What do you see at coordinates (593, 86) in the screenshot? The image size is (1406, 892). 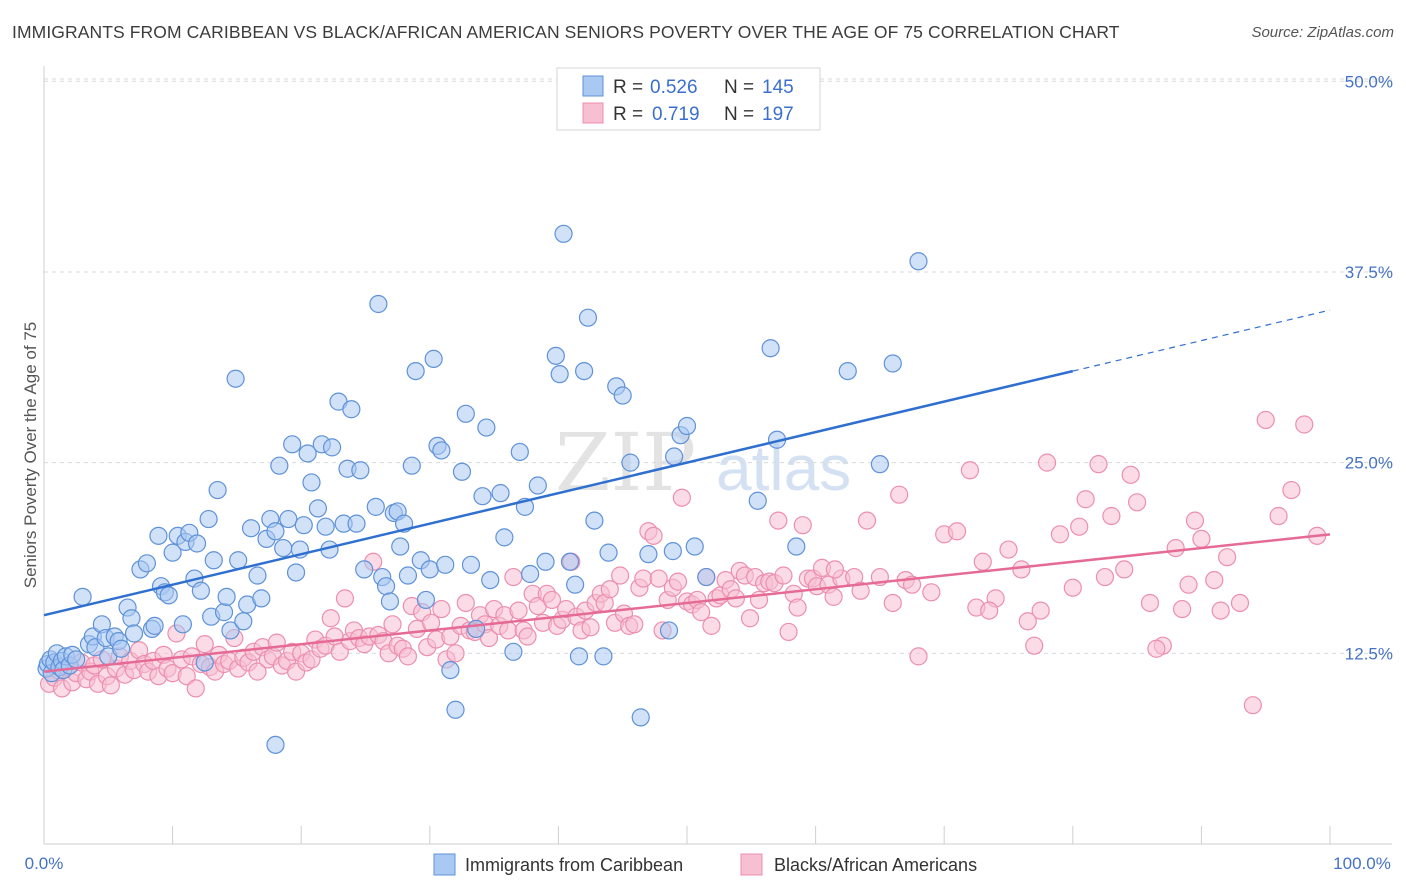 I see `legend-swatch-blue` at bounding box center [593, 86].